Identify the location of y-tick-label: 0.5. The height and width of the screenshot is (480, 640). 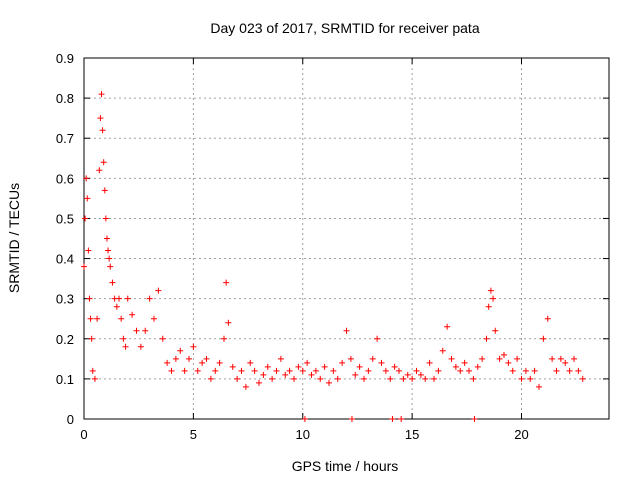
(65, 218).